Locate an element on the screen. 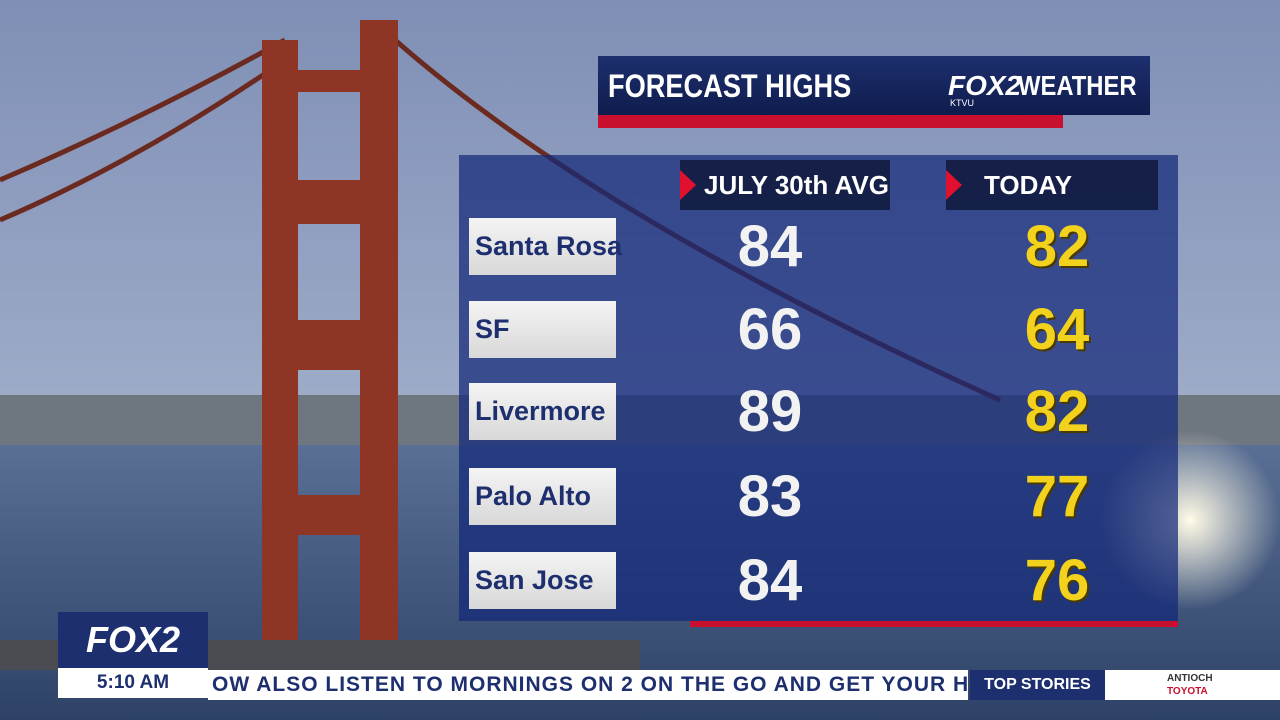 This screenshot has height=720, width=1280. today-high: 64 is located at coordinates (1057, 329).